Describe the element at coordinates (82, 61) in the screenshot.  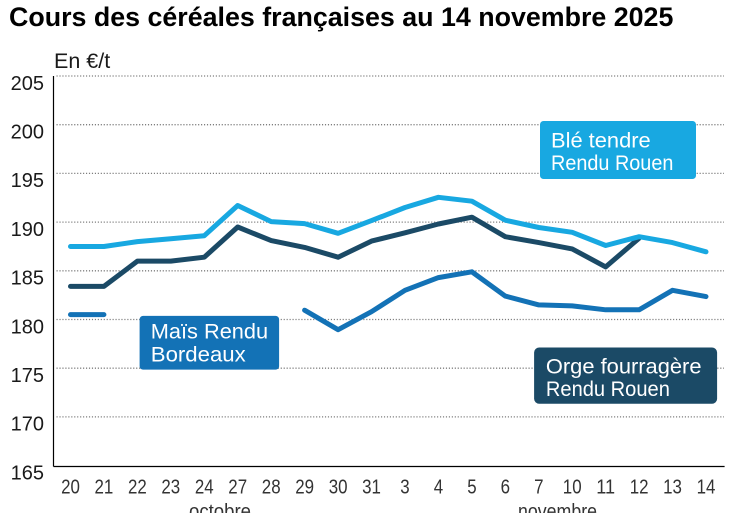
I see `svg-text: En €/t` at that location.